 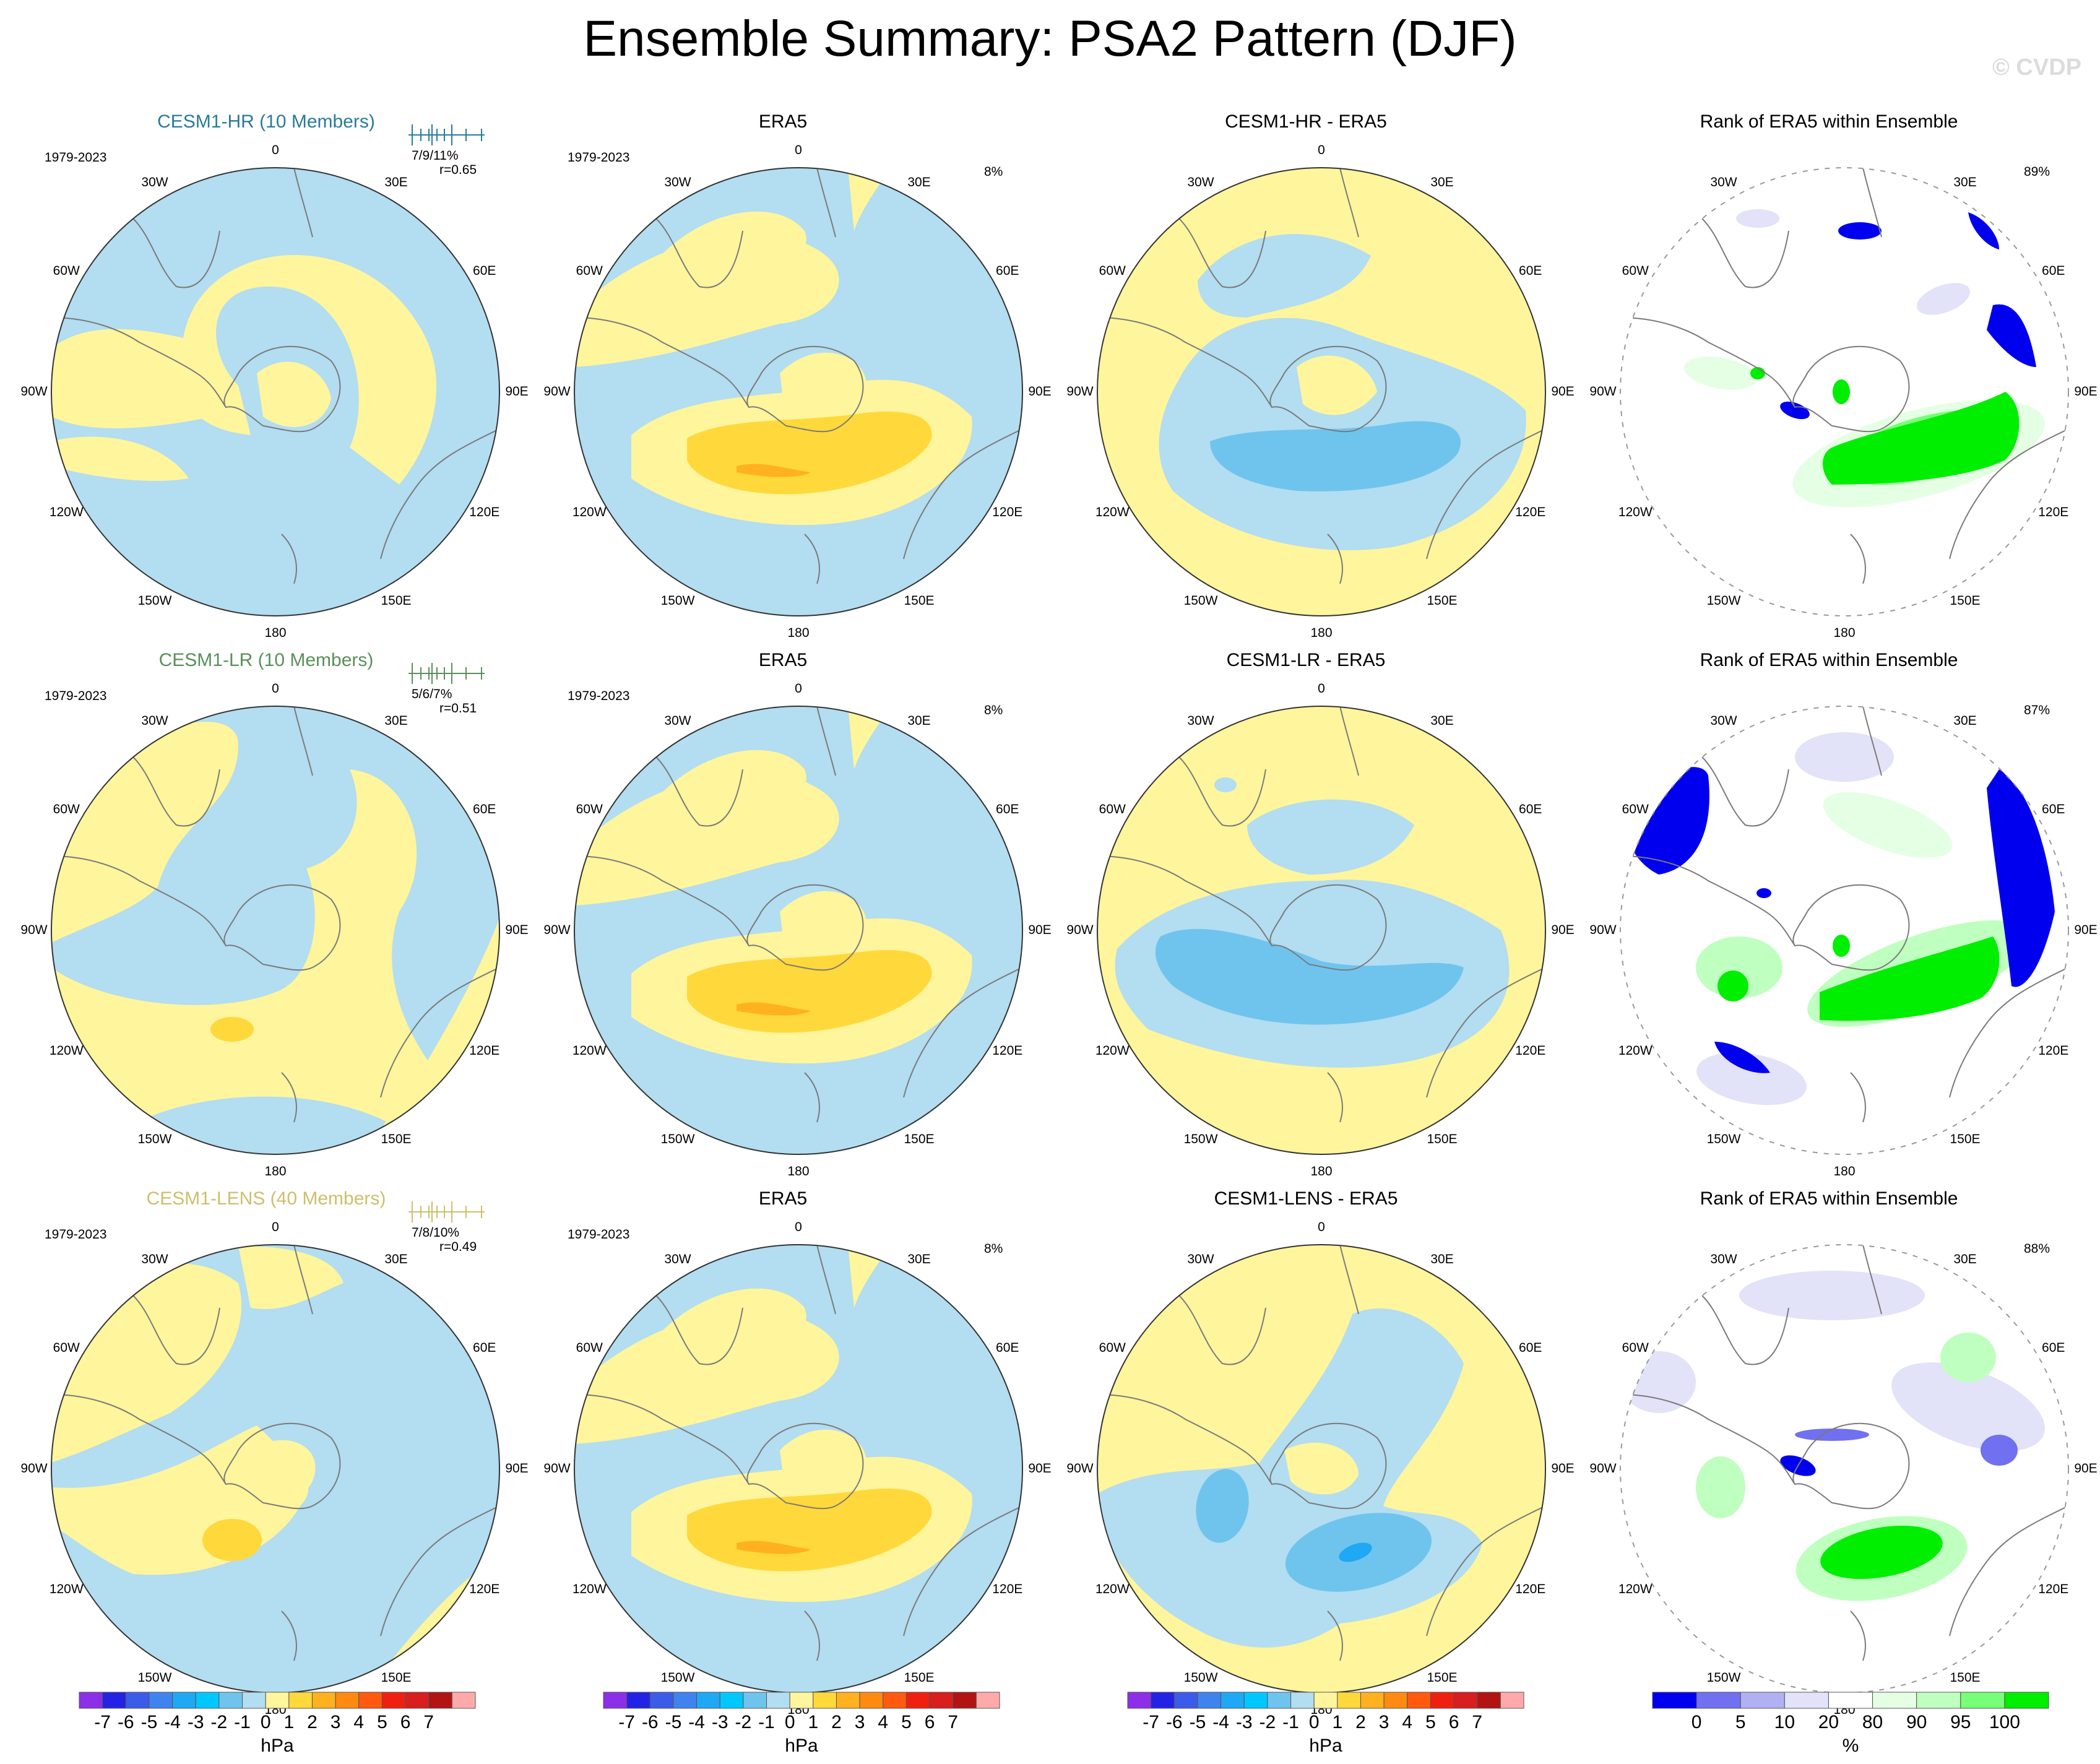 I want to click on variance-percent: 87%, so click(x=2037, y=710).